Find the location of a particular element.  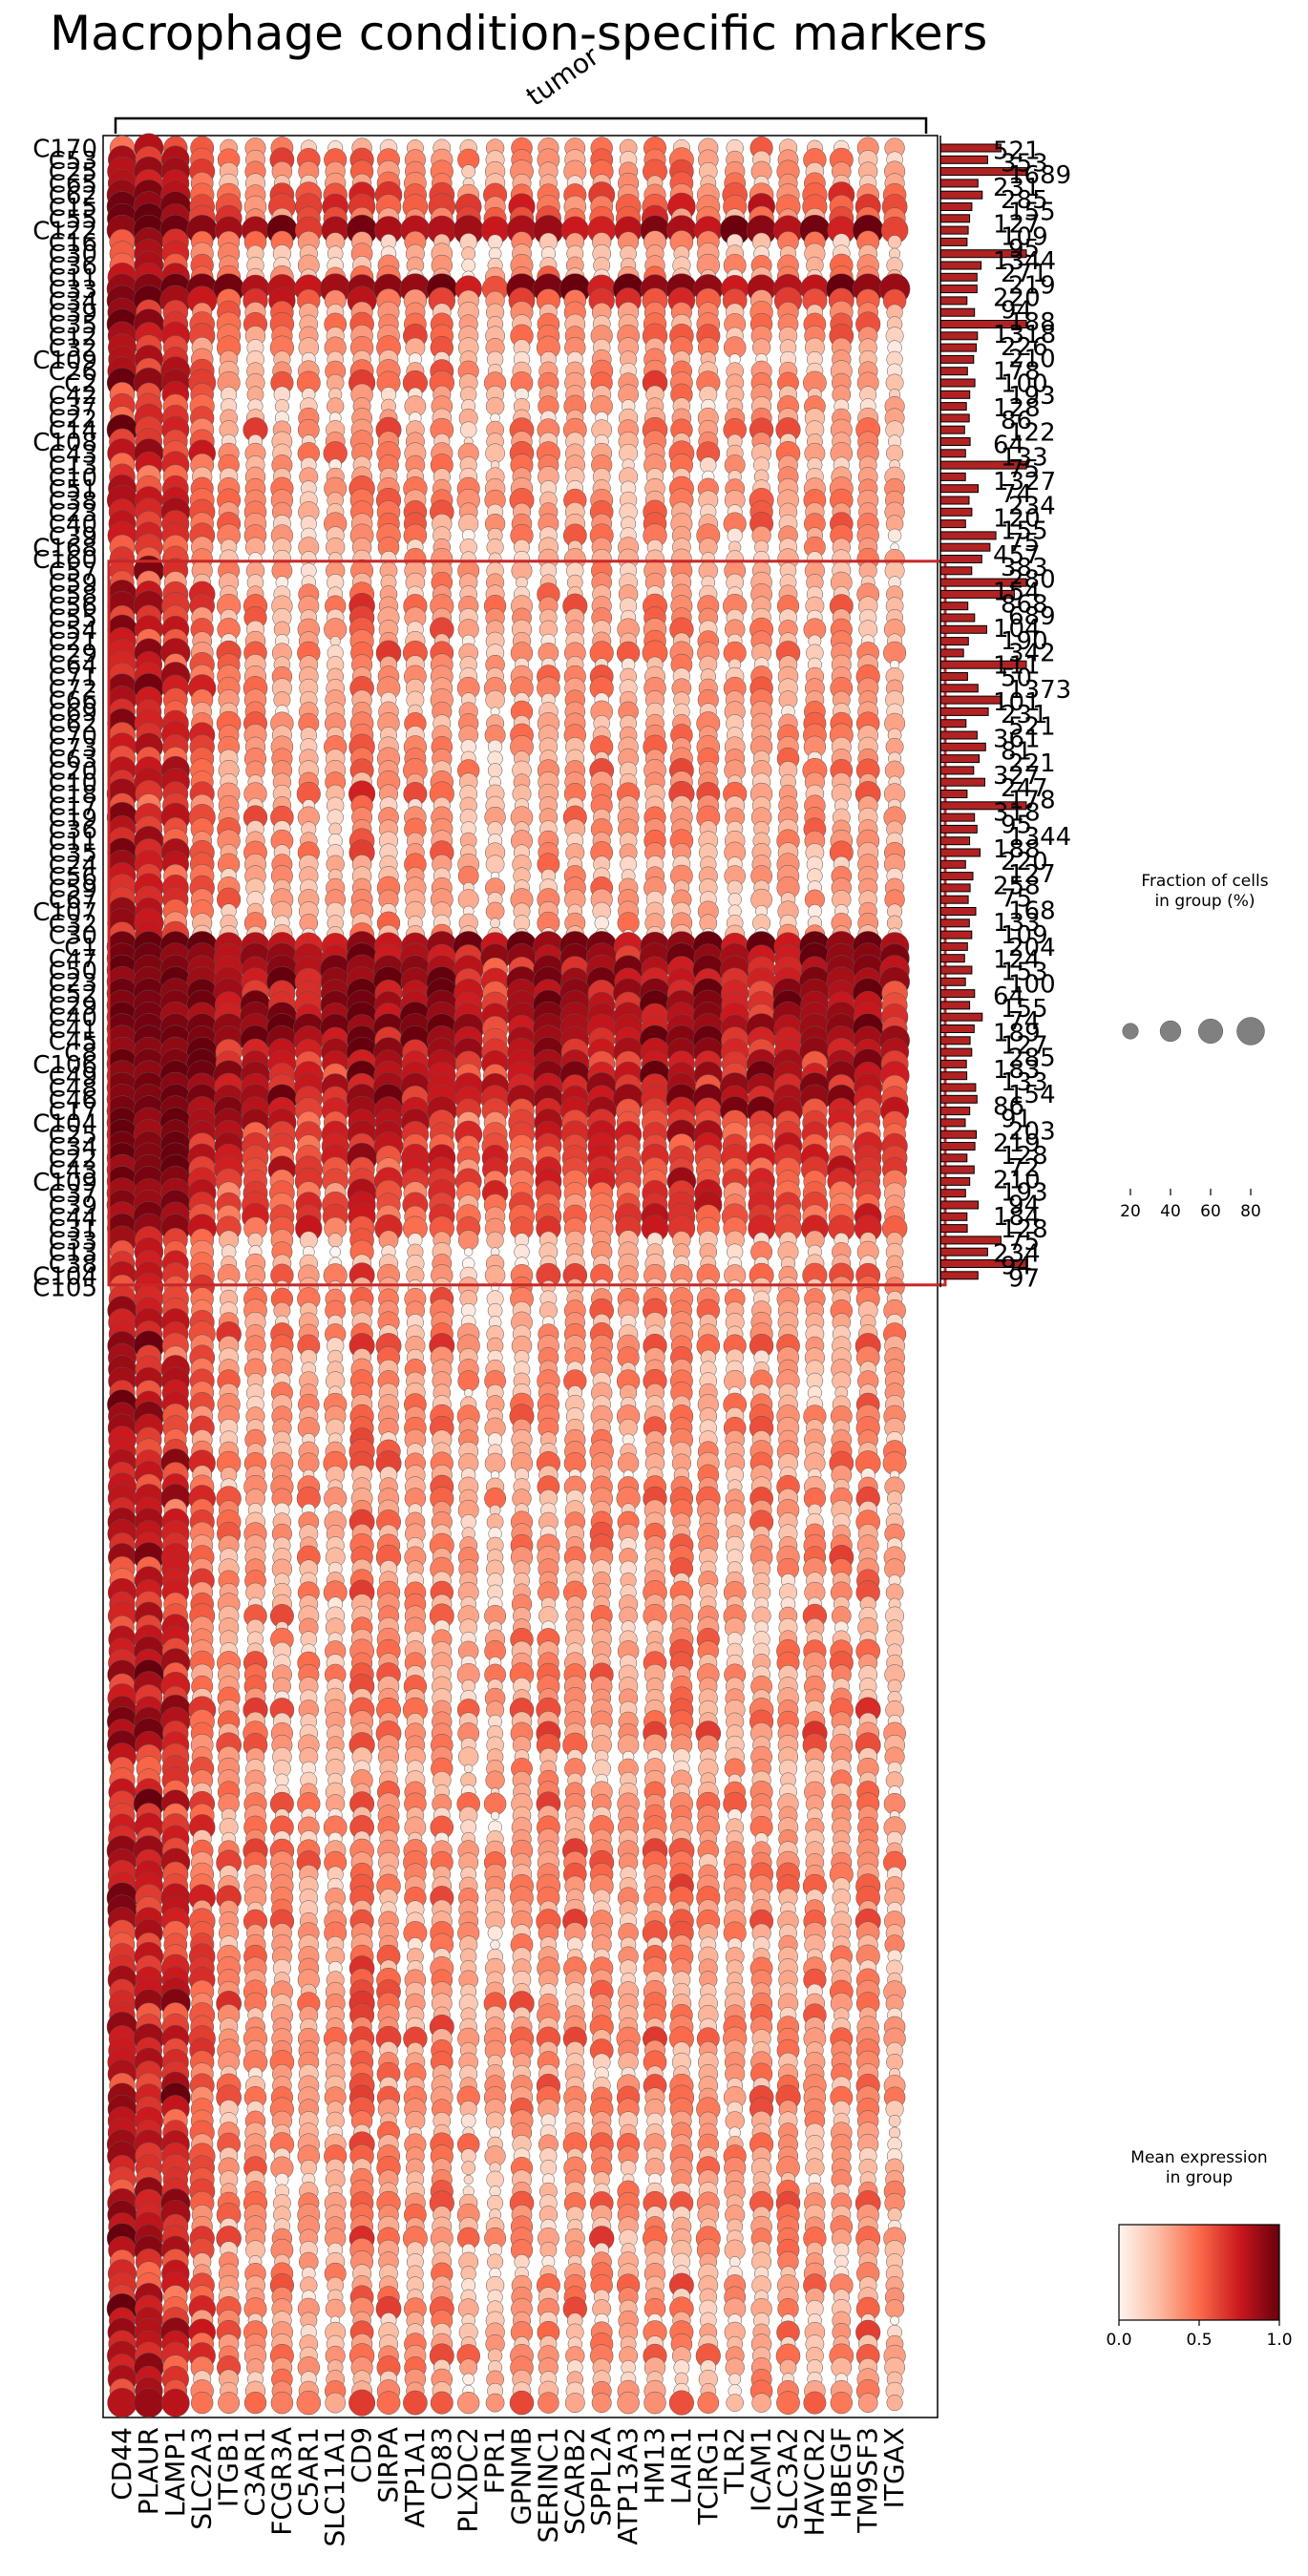

dot-r94-c8 is located at coordinates (335, 1252).